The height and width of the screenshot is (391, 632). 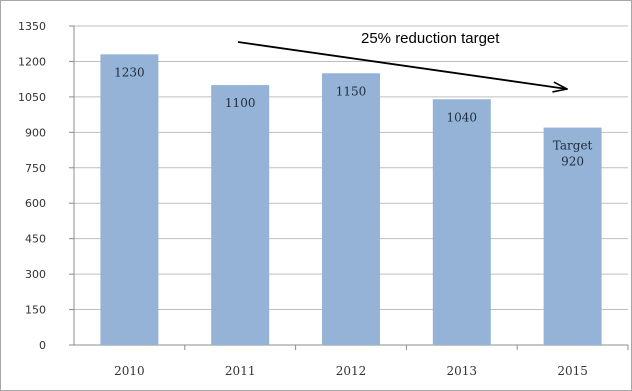 What do you see at coordinates (462, 371) in the screenshot?
I see `x-tick-label: 2013` at bounding box center [462, 371].